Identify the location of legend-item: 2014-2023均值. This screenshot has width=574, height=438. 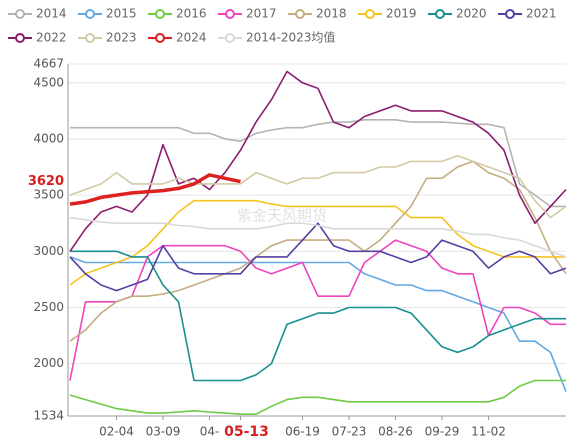
(276, 37).